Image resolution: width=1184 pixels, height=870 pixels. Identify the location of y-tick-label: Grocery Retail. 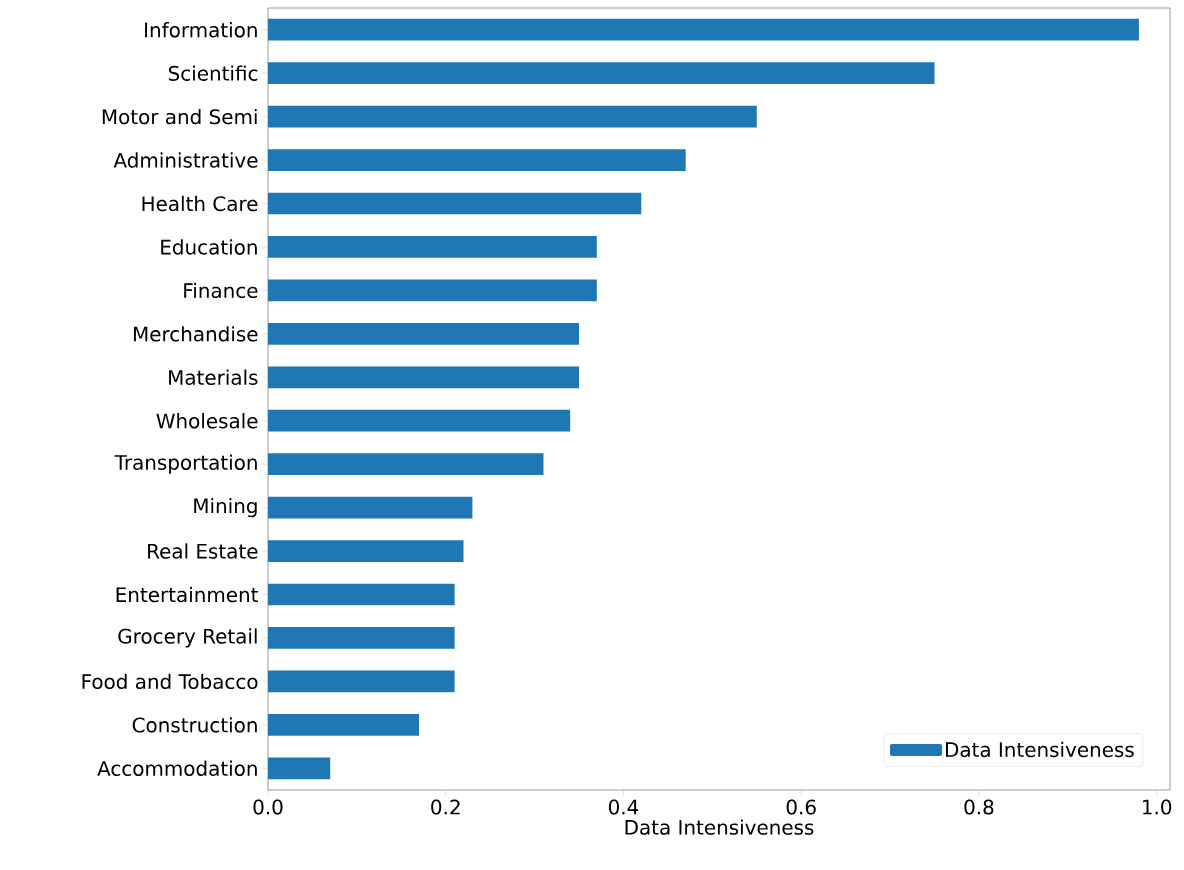
(187, 638).